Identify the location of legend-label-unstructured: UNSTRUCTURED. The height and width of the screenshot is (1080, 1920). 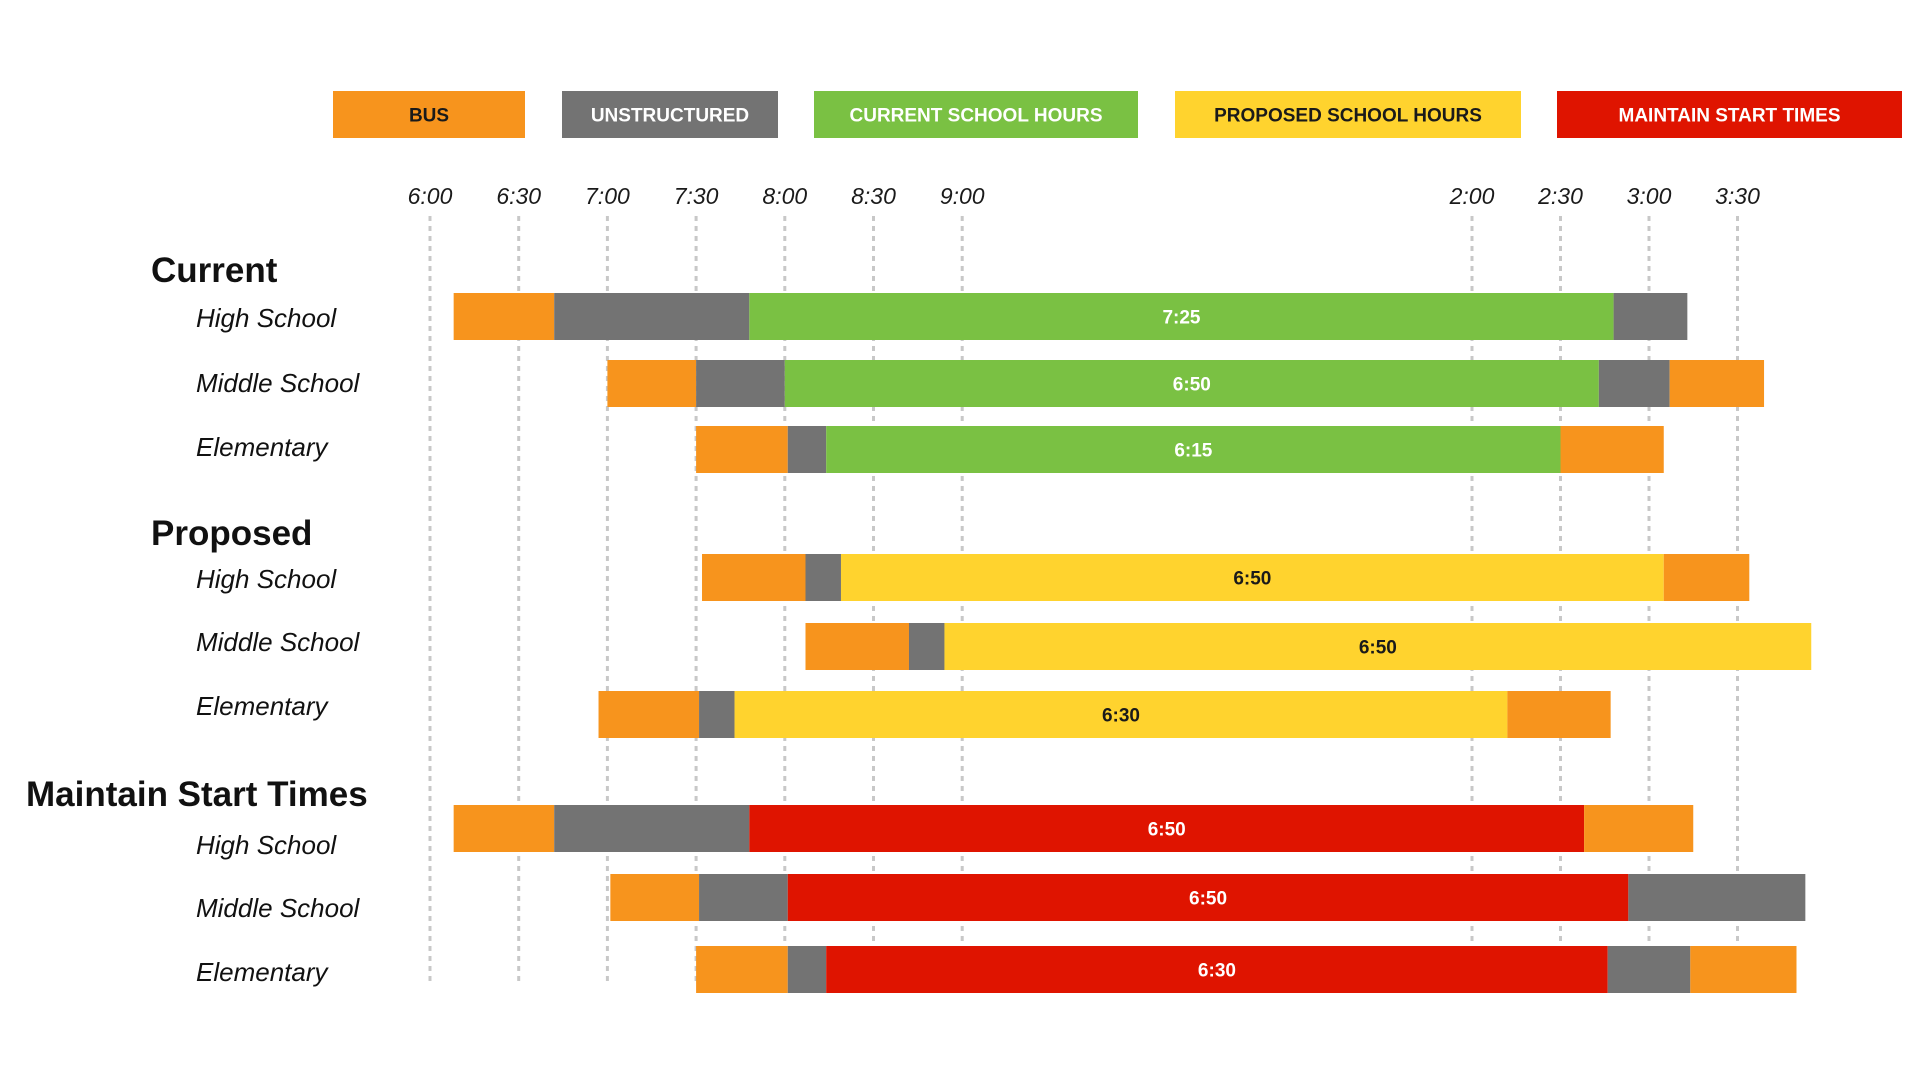
(670, 116).